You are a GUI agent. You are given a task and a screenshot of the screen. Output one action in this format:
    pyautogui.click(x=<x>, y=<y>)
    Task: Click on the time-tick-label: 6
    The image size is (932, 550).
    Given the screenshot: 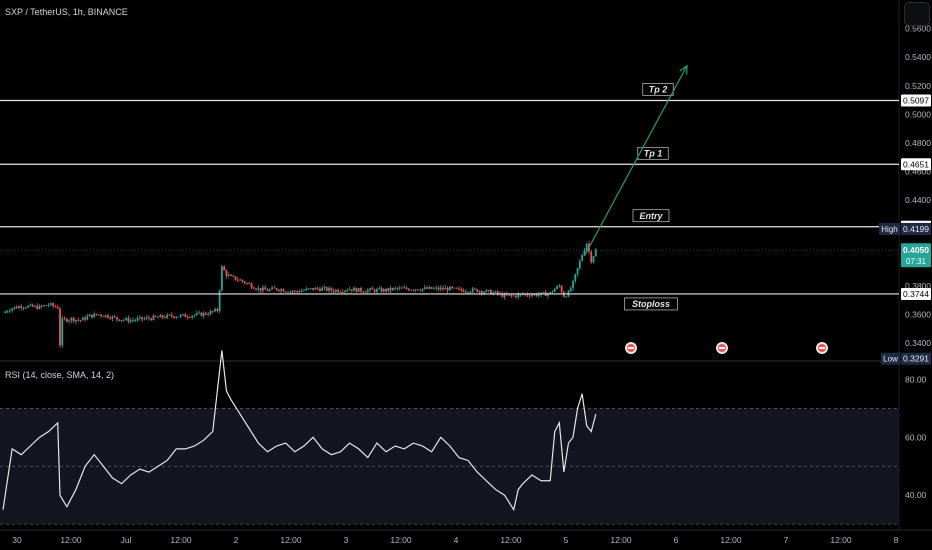 What is the action you would take?
    pyautogui.click(x=676, y=540)
    